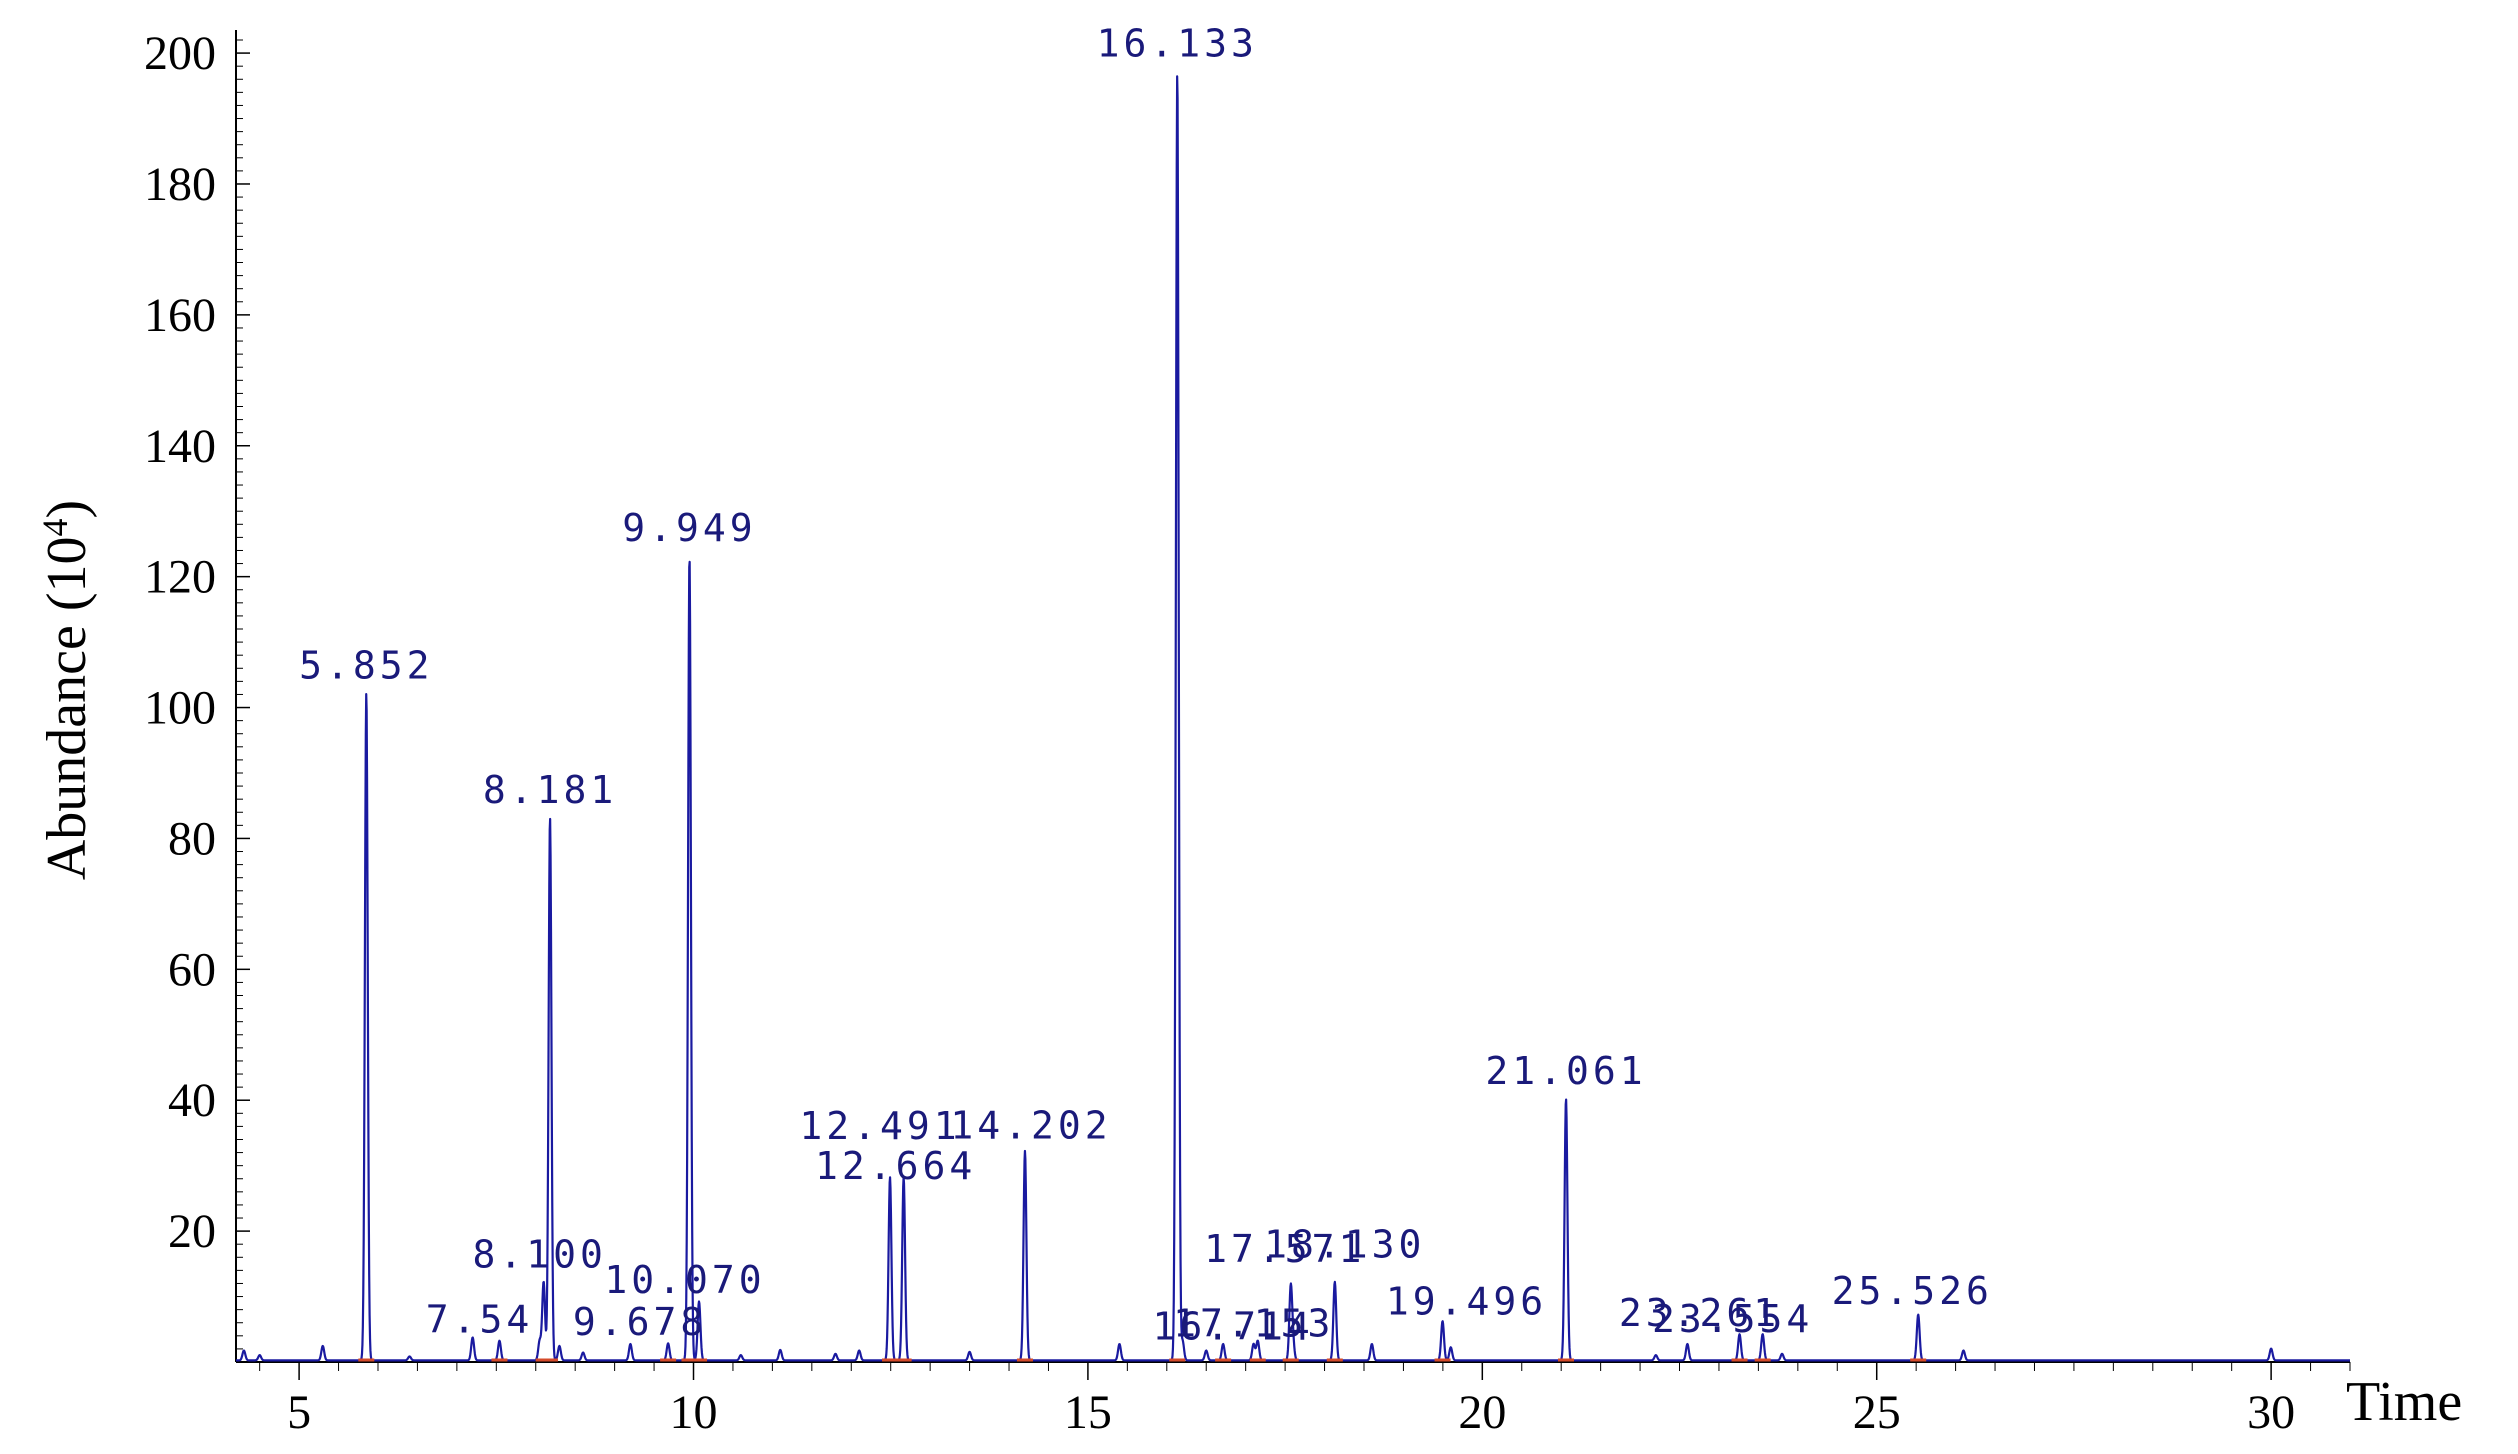 Image resolution: width=2518 pixels, height=1454 pixels. What do you see at coordinates (550, 790) in the screenshot?
I see `peak-label: 8.181` at bounding box center [550, 790].